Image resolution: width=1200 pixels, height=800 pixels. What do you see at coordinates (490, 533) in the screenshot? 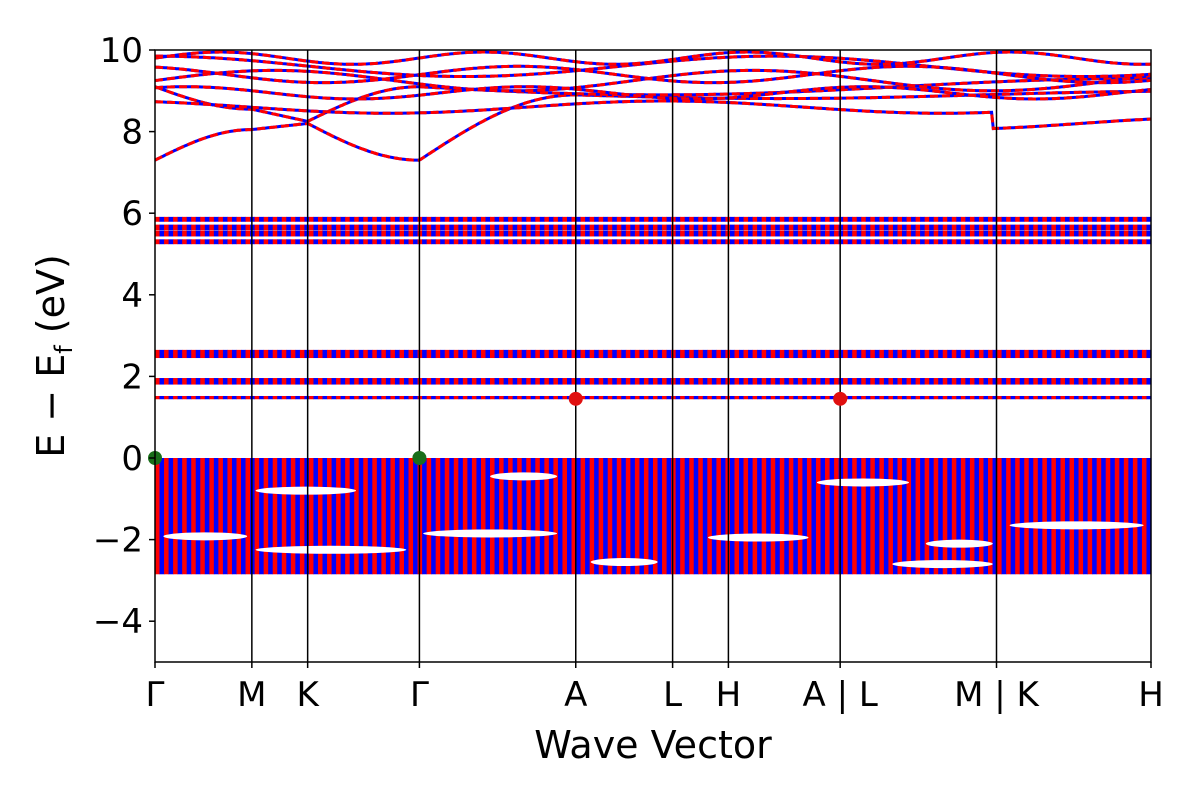
I see `band-gap-sliver` at bounding box center [490, 533].